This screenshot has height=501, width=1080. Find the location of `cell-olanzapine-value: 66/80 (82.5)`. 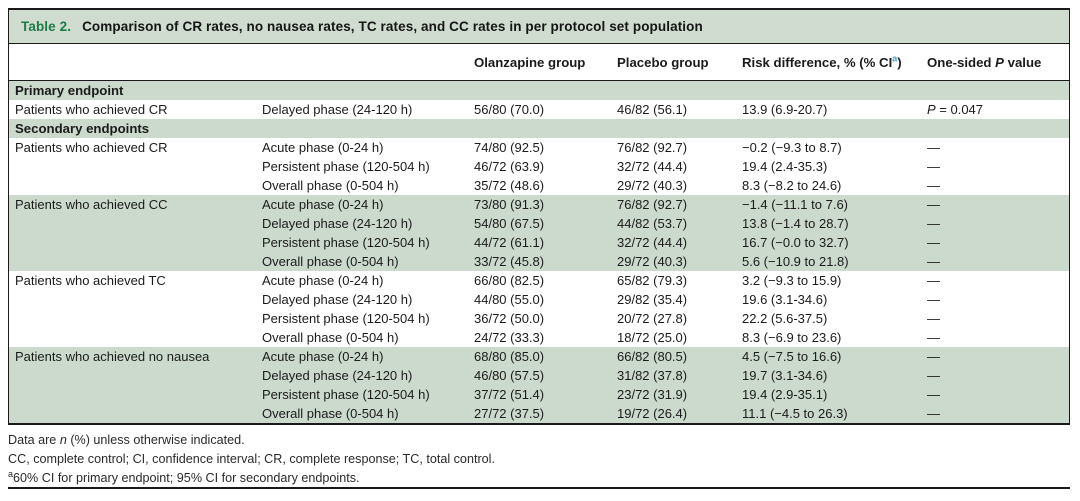

cell-olanzapine-value: 66/80 (82.5) is located at coordinates (509, 280).